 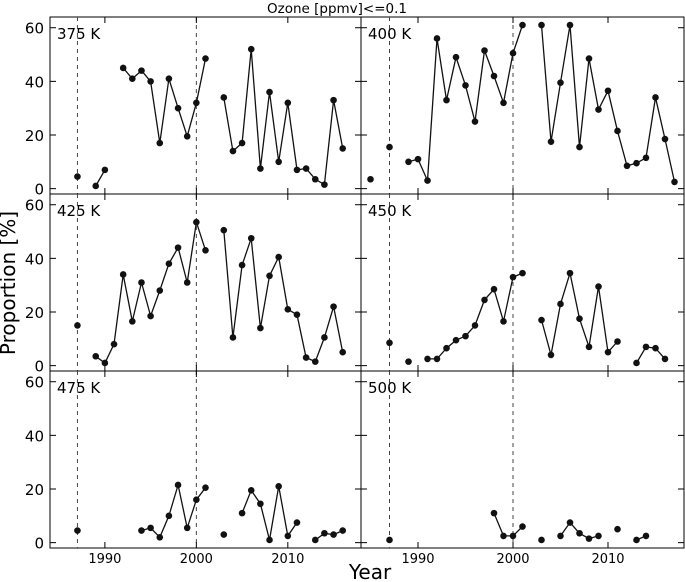 I want to click on x-tick-label: 2010, so click(x=287, y=559).